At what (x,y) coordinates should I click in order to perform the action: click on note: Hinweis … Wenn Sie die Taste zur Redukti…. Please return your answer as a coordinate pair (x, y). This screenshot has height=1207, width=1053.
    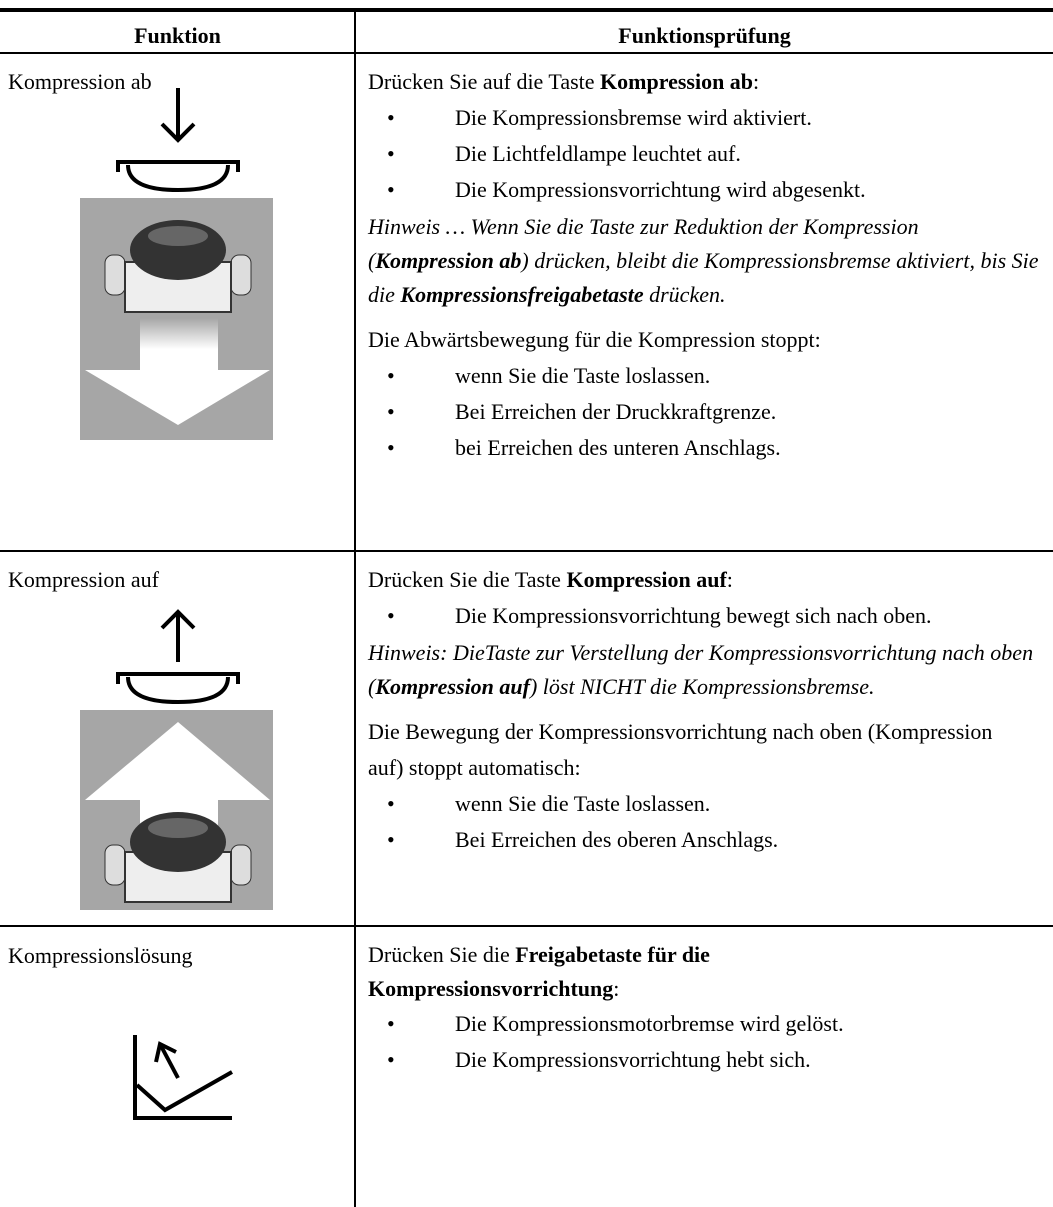
    Looking at the image, I should click on (708, 261).